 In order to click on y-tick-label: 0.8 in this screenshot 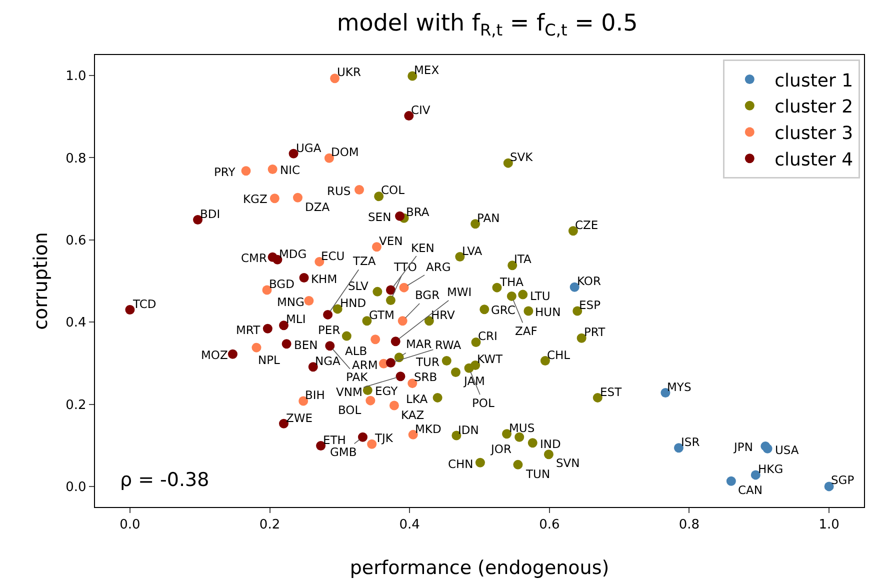, I will do `click(76, 158)`.